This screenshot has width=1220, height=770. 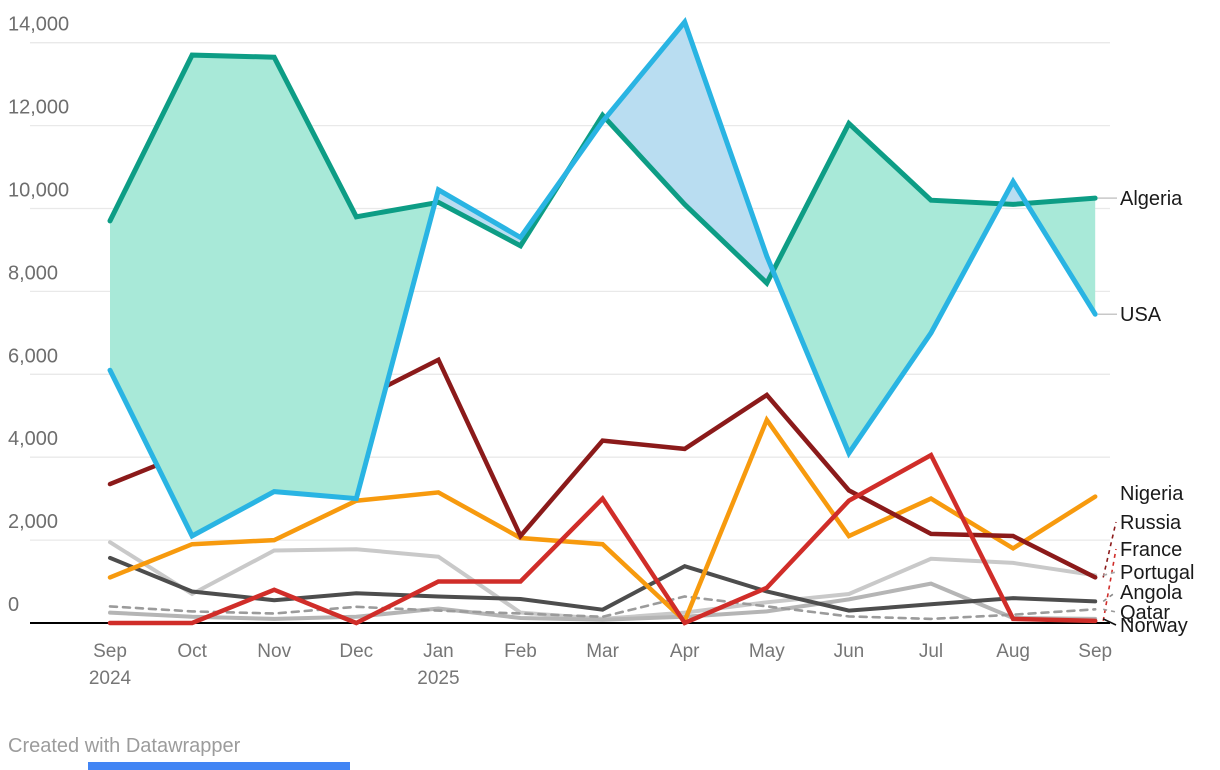 What do you see at coordinates (1152, 494) in the screenshot?
I see `series-label-nigeria: Nigeria` at bounding box center [1152, 494].